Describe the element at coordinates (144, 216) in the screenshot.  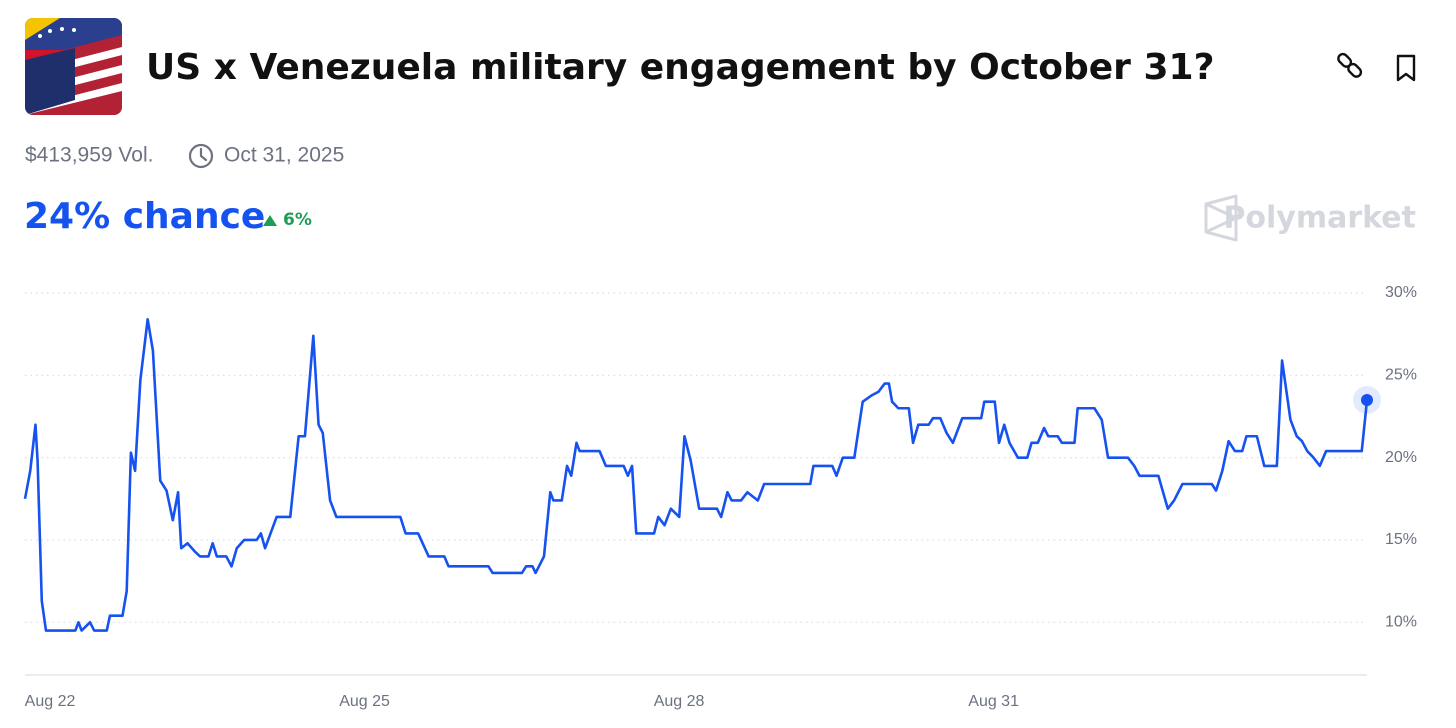
I see `chance: 24% chance` at that location.